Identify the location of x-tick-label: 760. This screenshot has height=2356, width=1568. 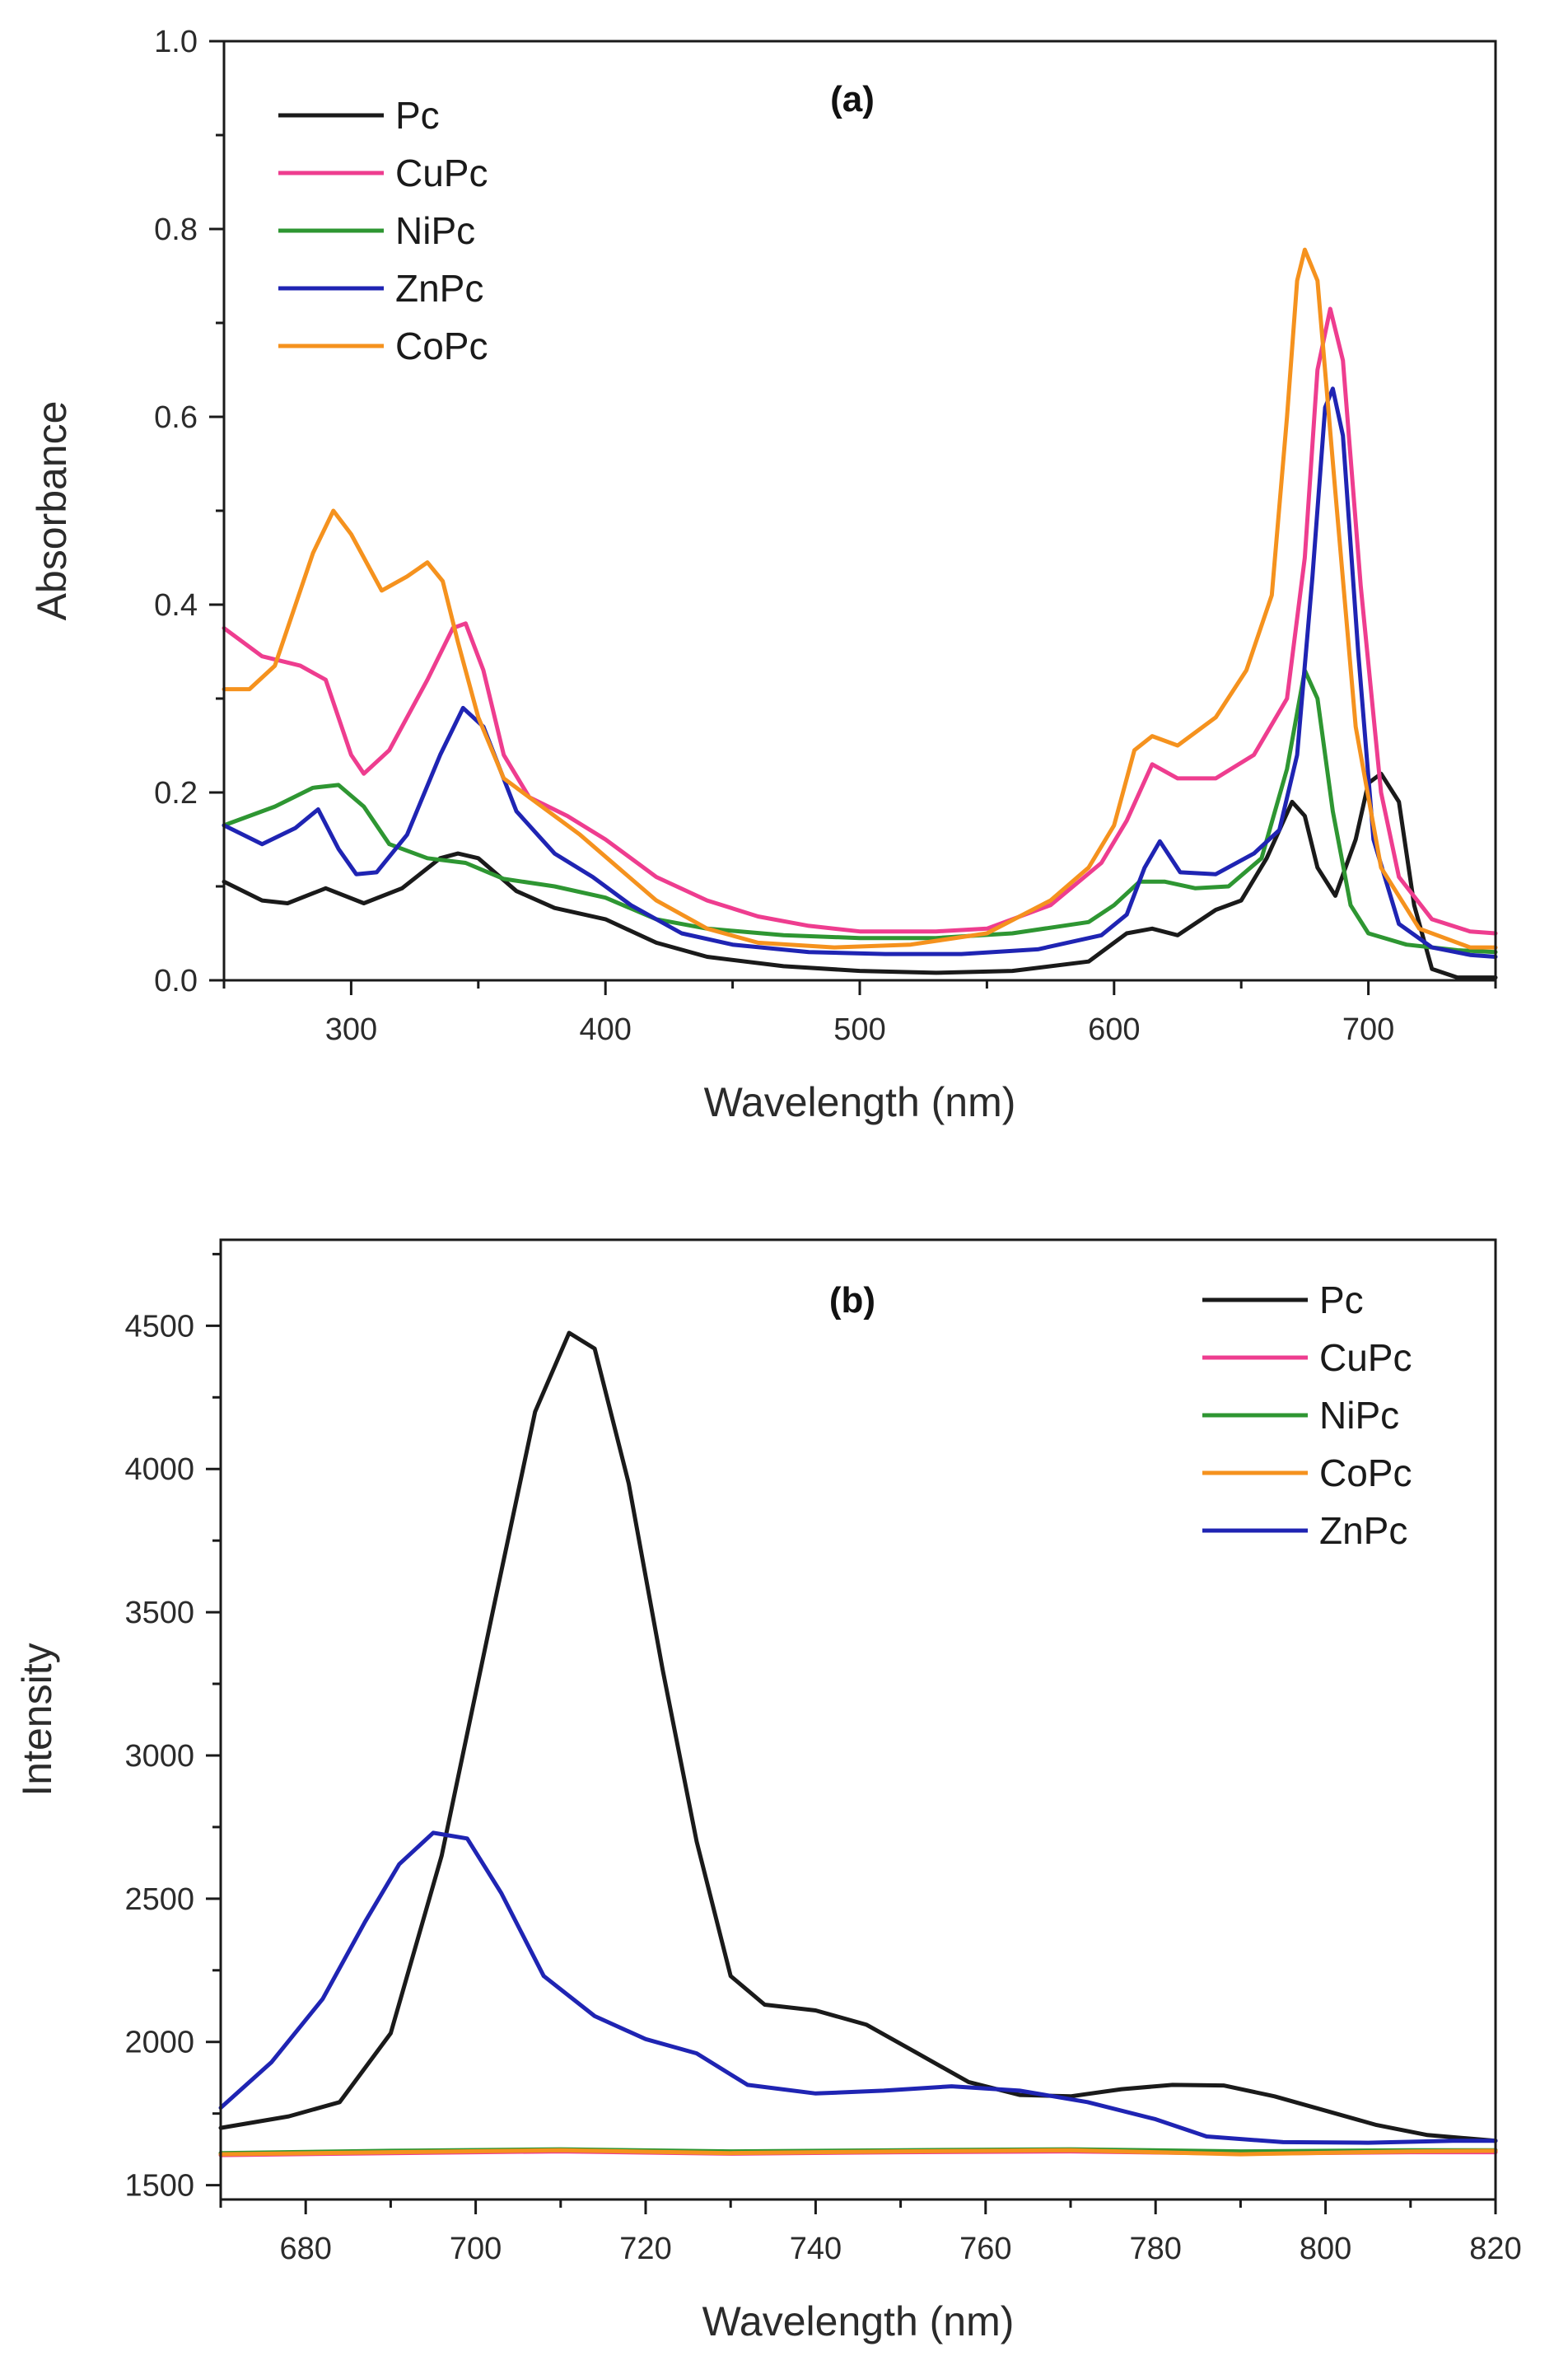
(985, 2249).